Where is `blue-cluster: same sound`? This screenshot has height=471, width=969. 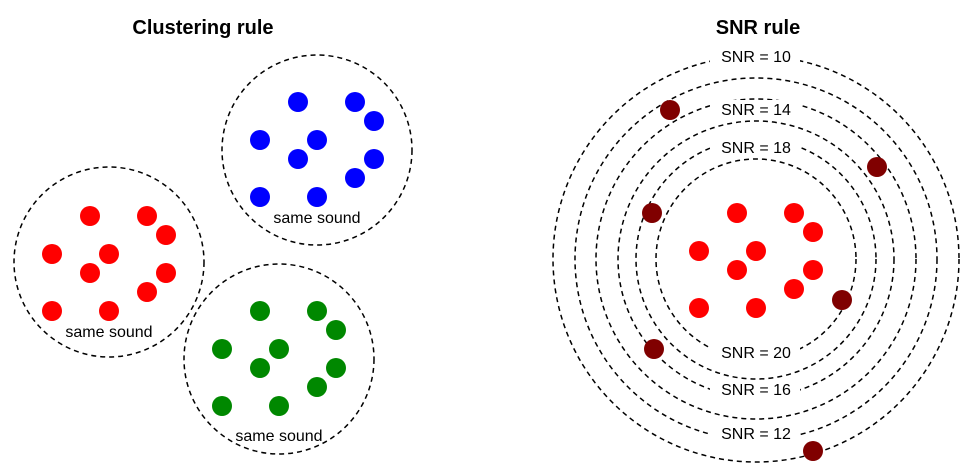
blue-cluster: same sound is located at coordinates (317, 150).